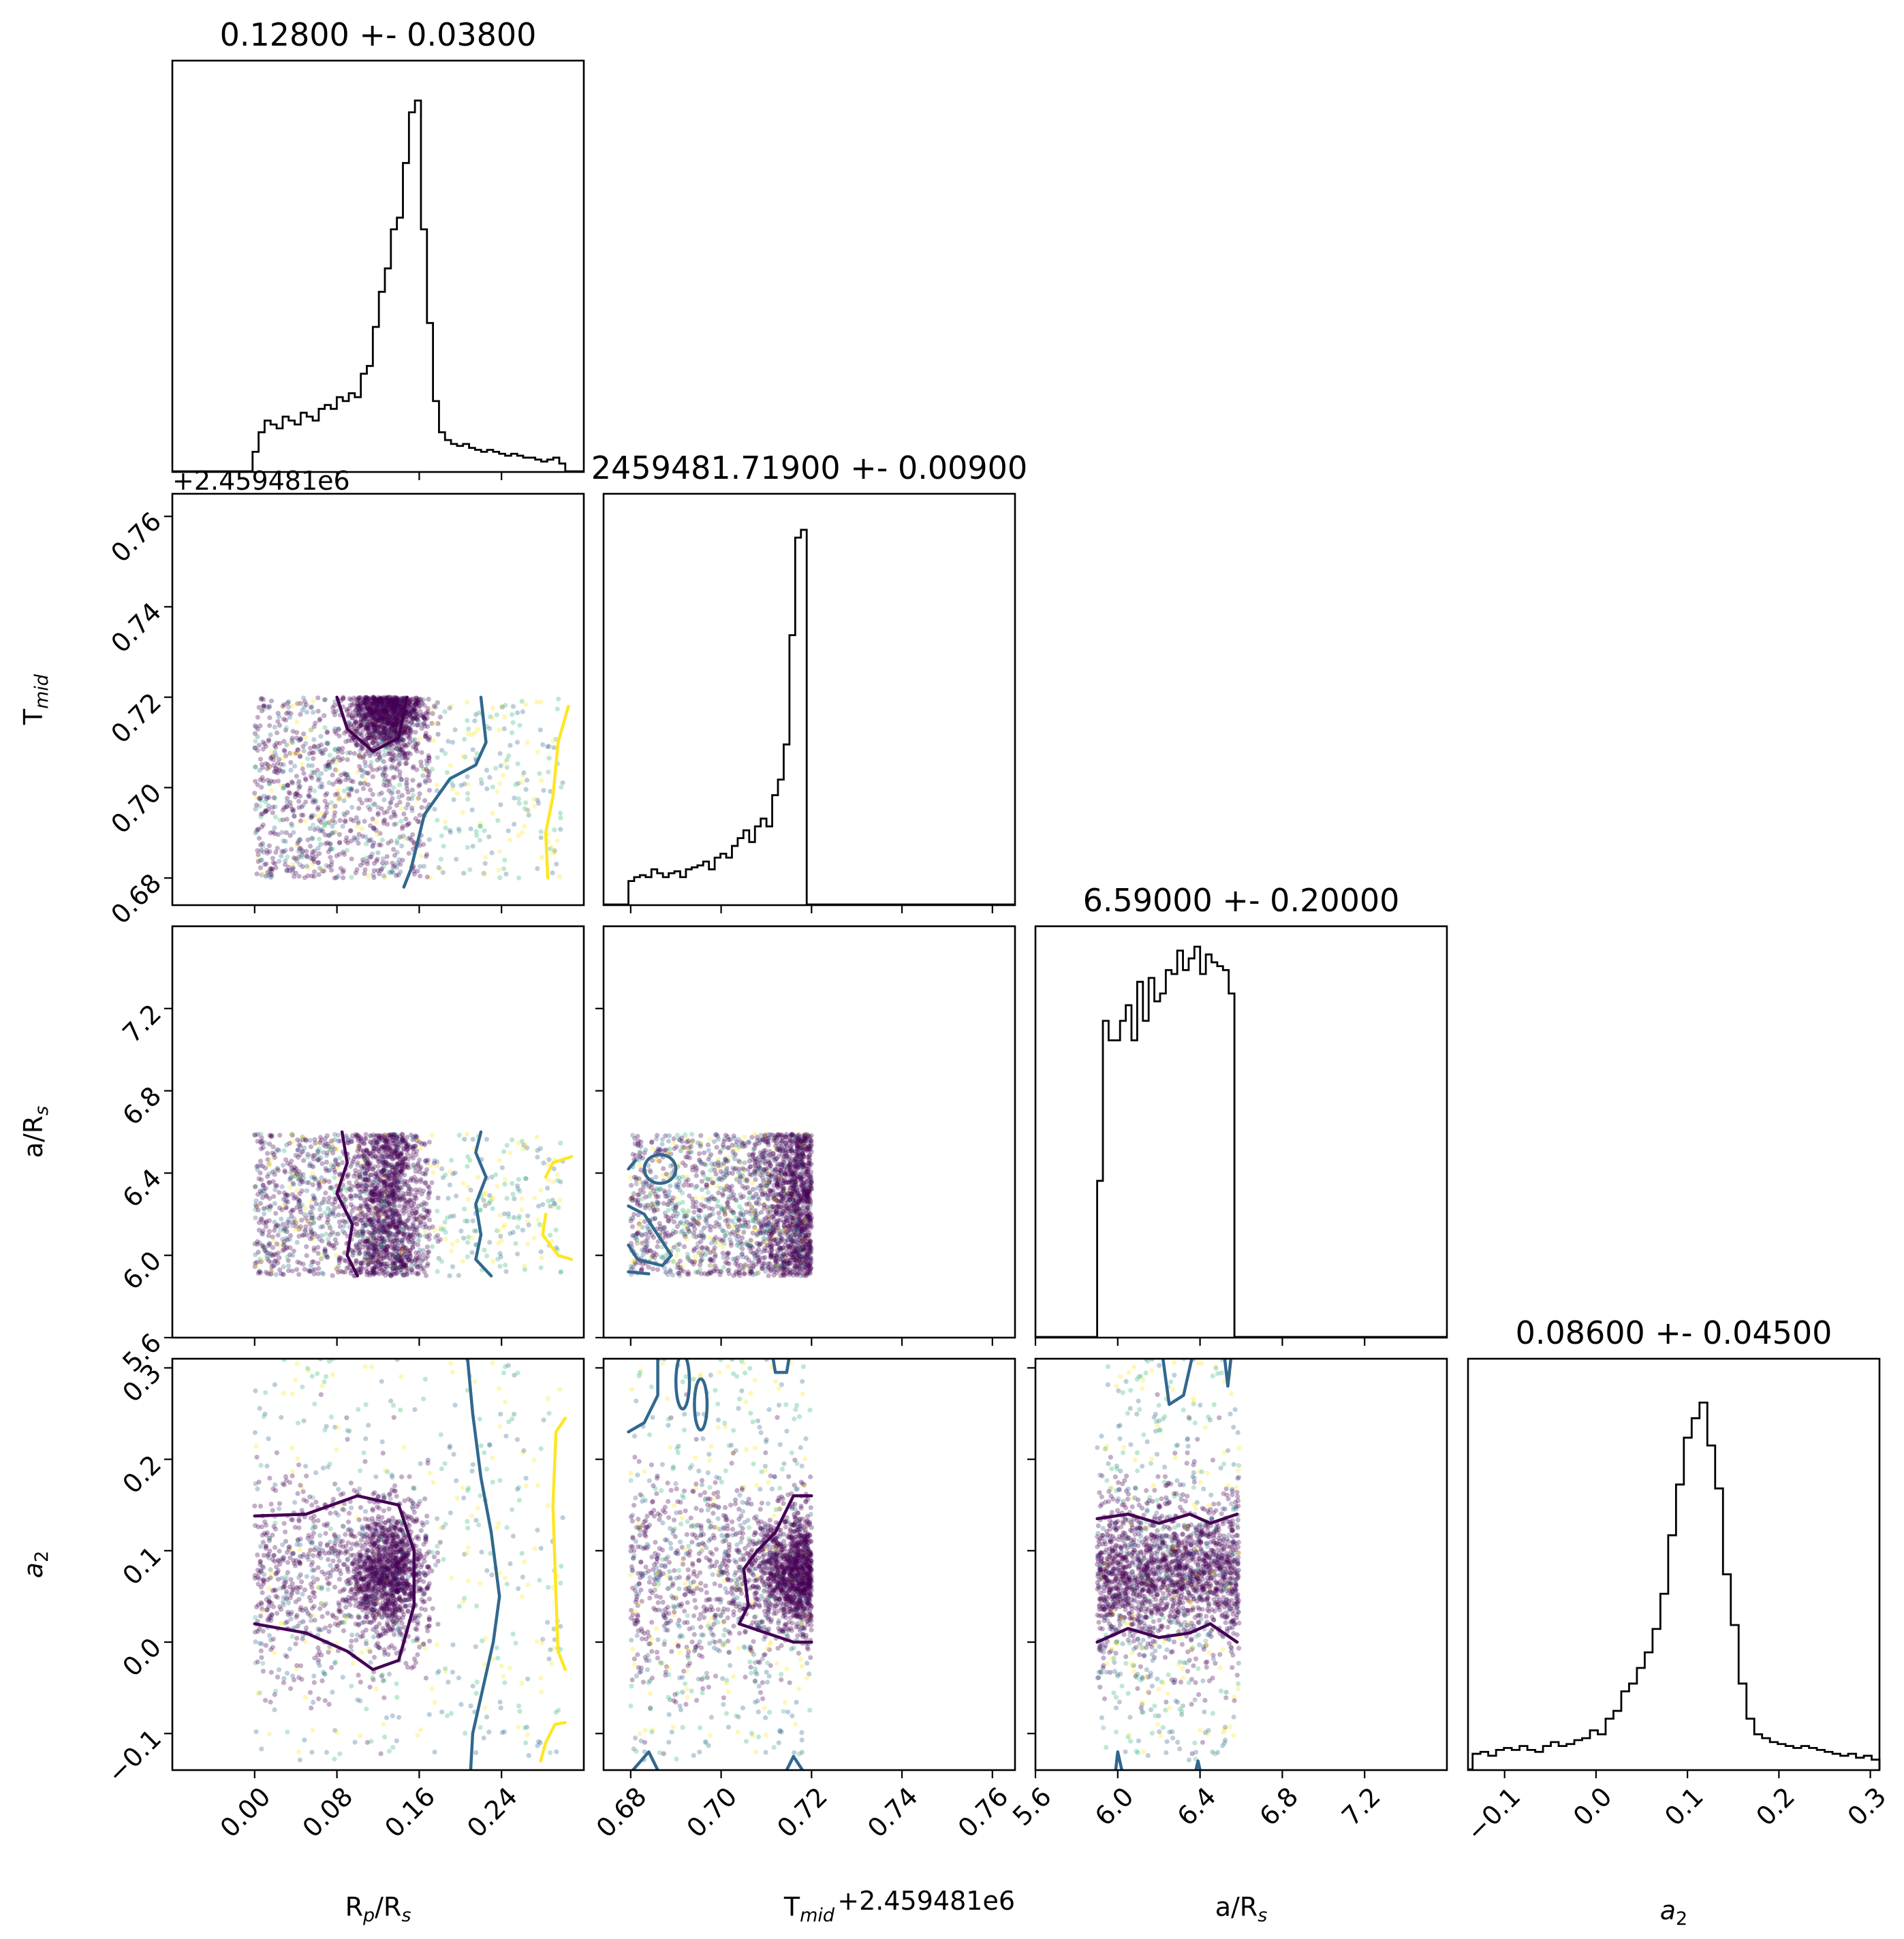 This screenshot has height=1939, width=1904. Describe the element at coordinates (720, 1564) in the screenshot. I see `scatter-tmid-a2` at that location.